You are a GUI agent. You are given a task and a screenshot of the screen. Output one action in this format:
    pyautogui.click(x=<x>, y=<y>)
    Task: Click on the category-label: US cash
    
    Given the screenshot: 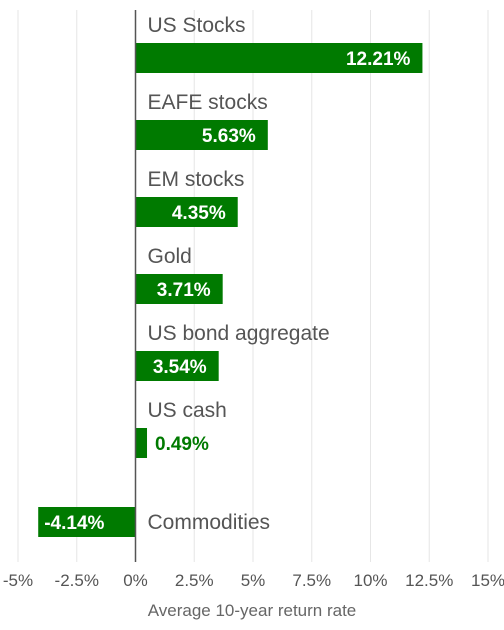 What is the action you would take?
    pyautogui.click(x=187, y=410)
    